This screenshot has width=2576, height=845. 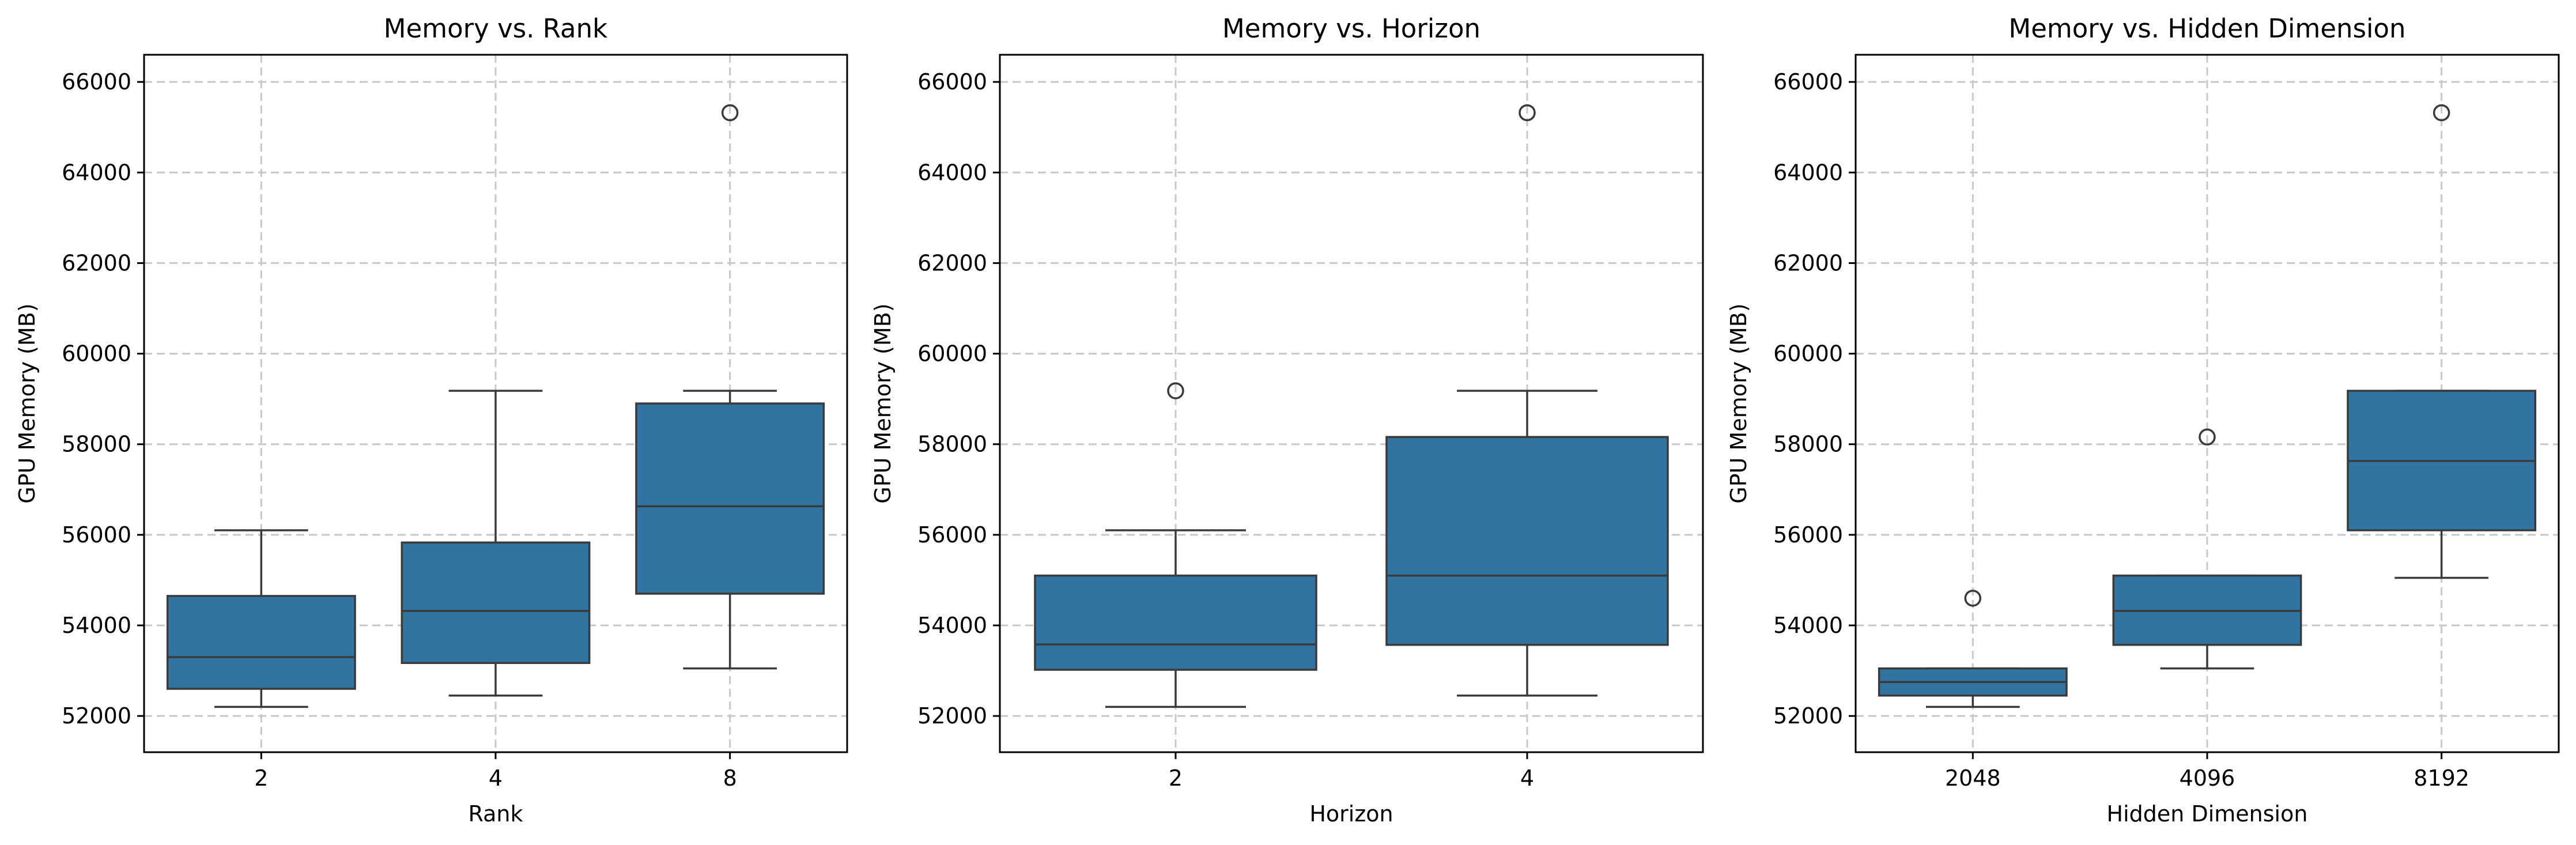 What do you see at coordinates (496, 814) in the screenshot?
I see `x-axis-label: Rank` at bounding box center [496, 814].